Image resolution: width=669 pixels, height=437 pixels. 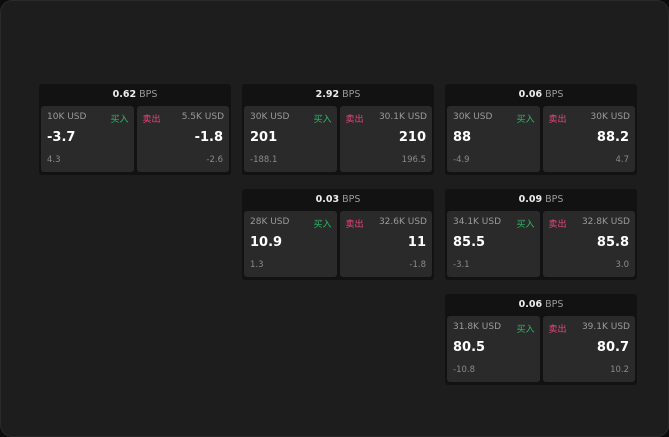 I want to click on spread-header: 0.09 BPS, so click(x=541, y=200).